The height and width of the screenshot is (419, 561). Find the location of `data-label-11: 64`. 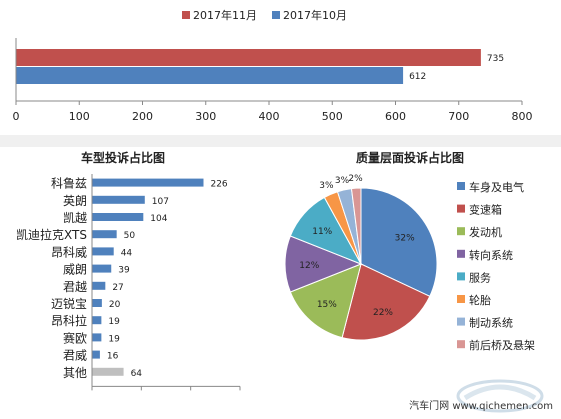

data-label-11: 64 is located at coordinates (137, 374).